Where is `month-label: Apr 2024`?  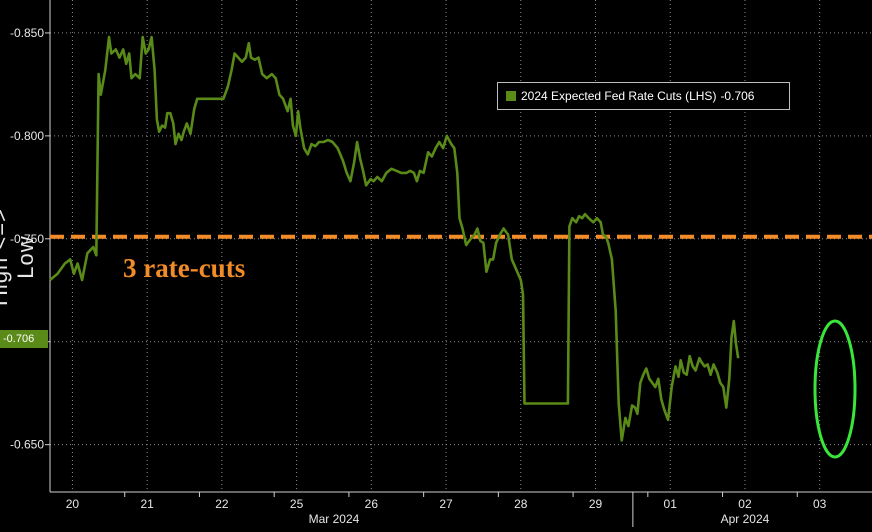 month-label: Apr 2024 is located at coordinates (745, 519).